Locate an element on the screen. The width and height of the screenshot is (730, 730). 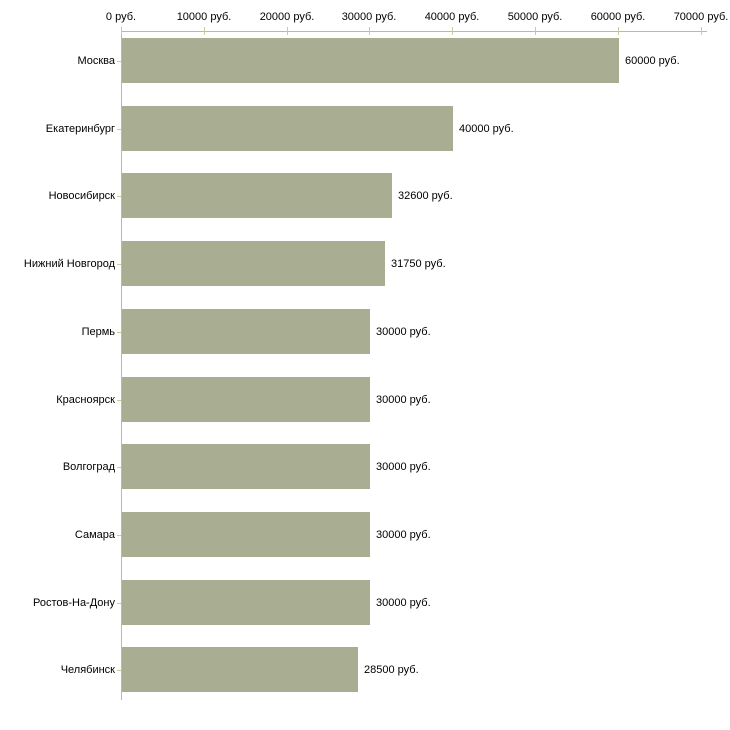
category-label: Красноярск is located at coordinates (85, 400).